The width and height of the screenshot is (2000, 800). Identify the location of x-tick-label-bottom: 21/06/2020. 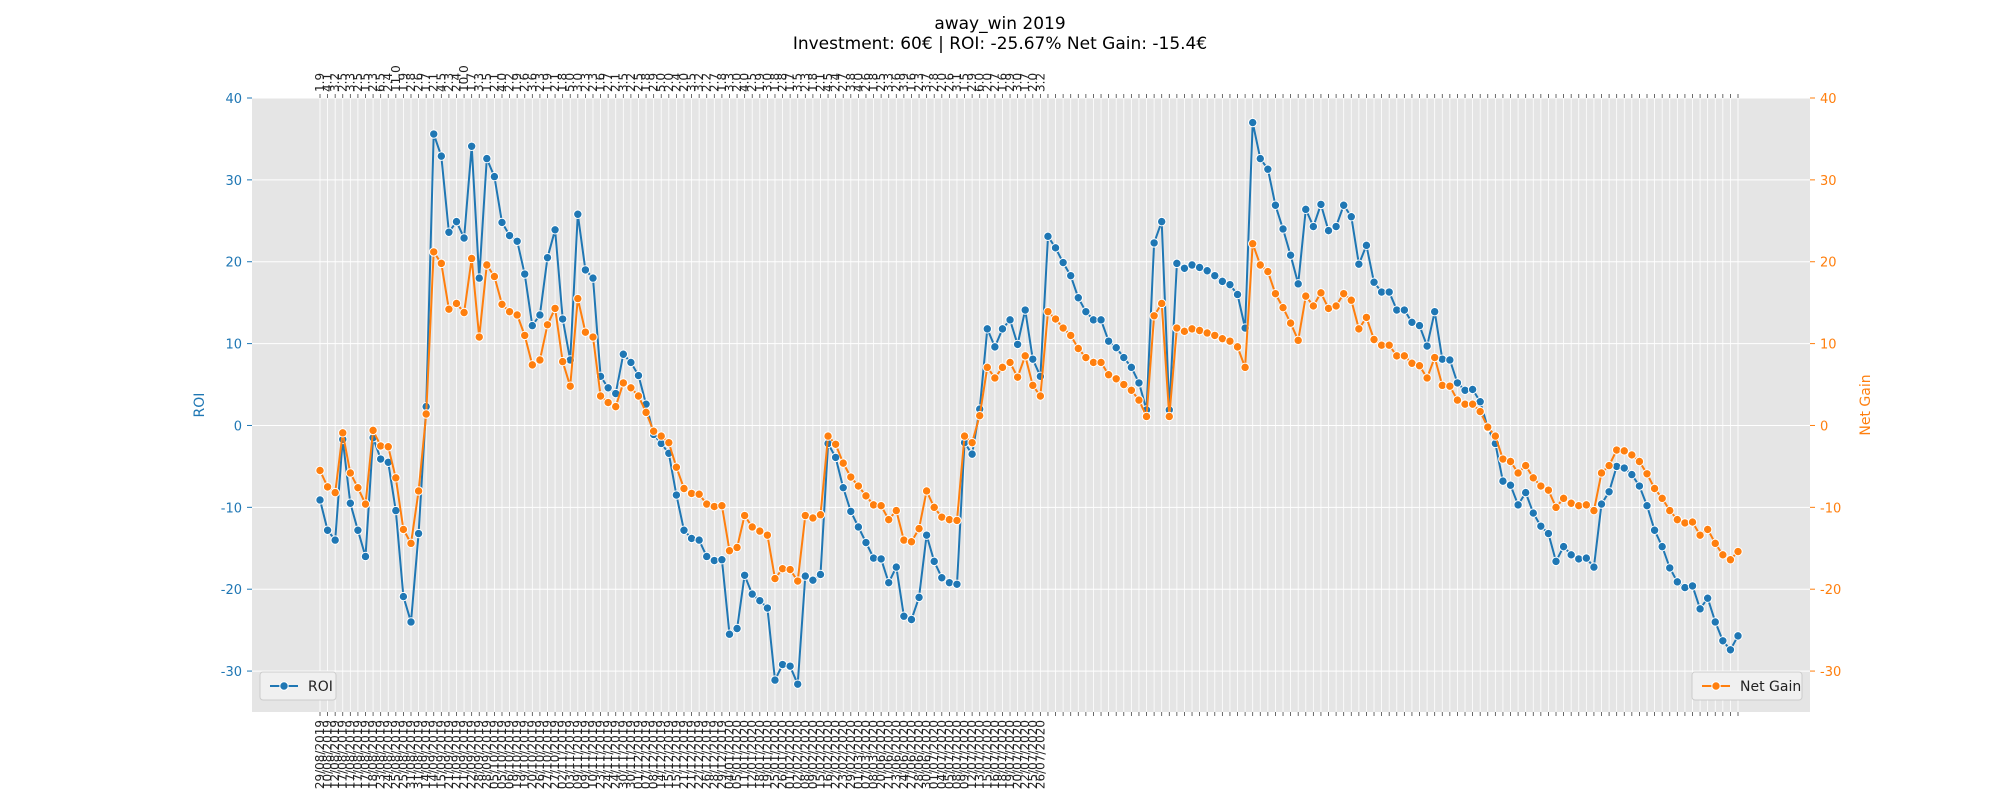
(889, 754).